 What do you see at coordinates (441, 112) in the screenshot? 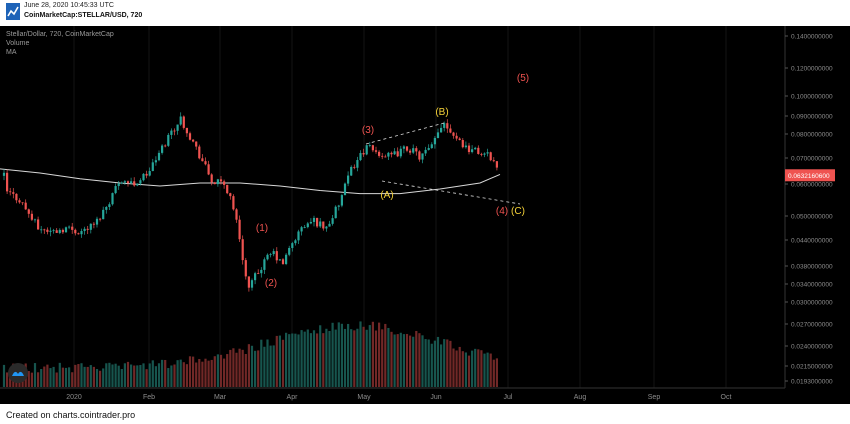
I see `wave-label: (B)` at bounding box center [441, 112].